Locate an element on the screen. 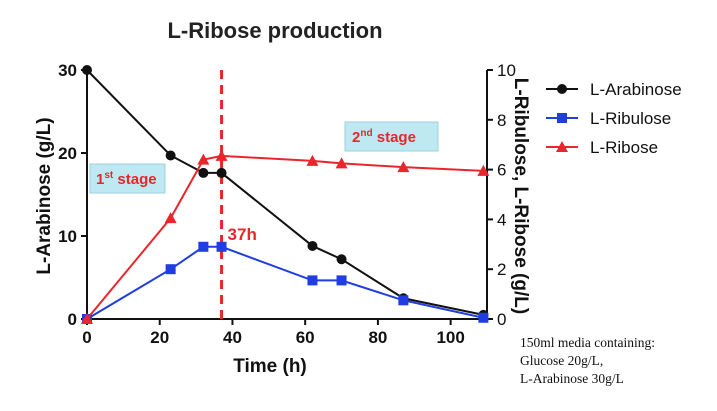 This screenshot has height=411, width=717. legend-item-l-arabinose: L-Arabinose is located at coordinates (614, 89).